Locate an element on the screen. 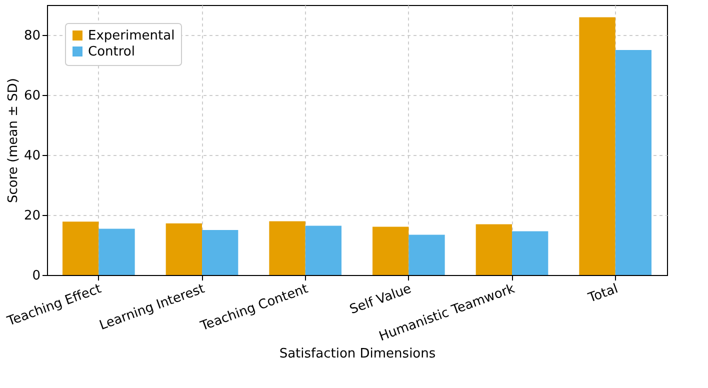  x-axis-title: Satisfaction Dimensions is located at coordinates (357, 354).